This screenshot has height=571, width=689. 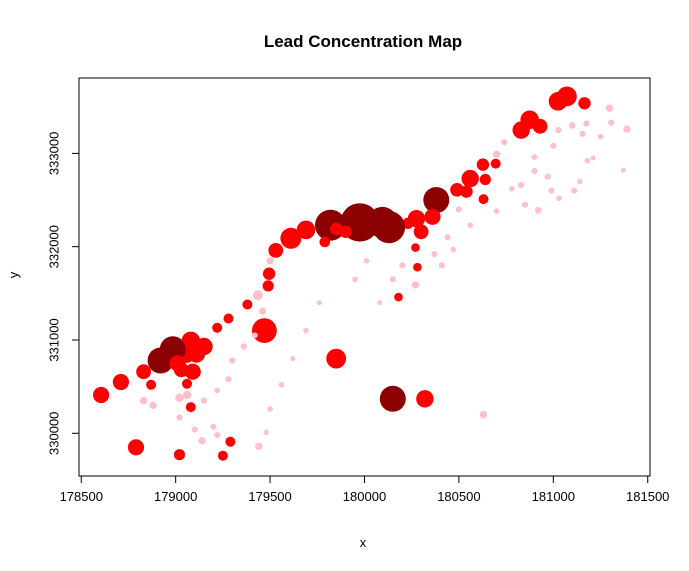 I want to click on x-tick-label: 178500, so click(x=81, y=496).